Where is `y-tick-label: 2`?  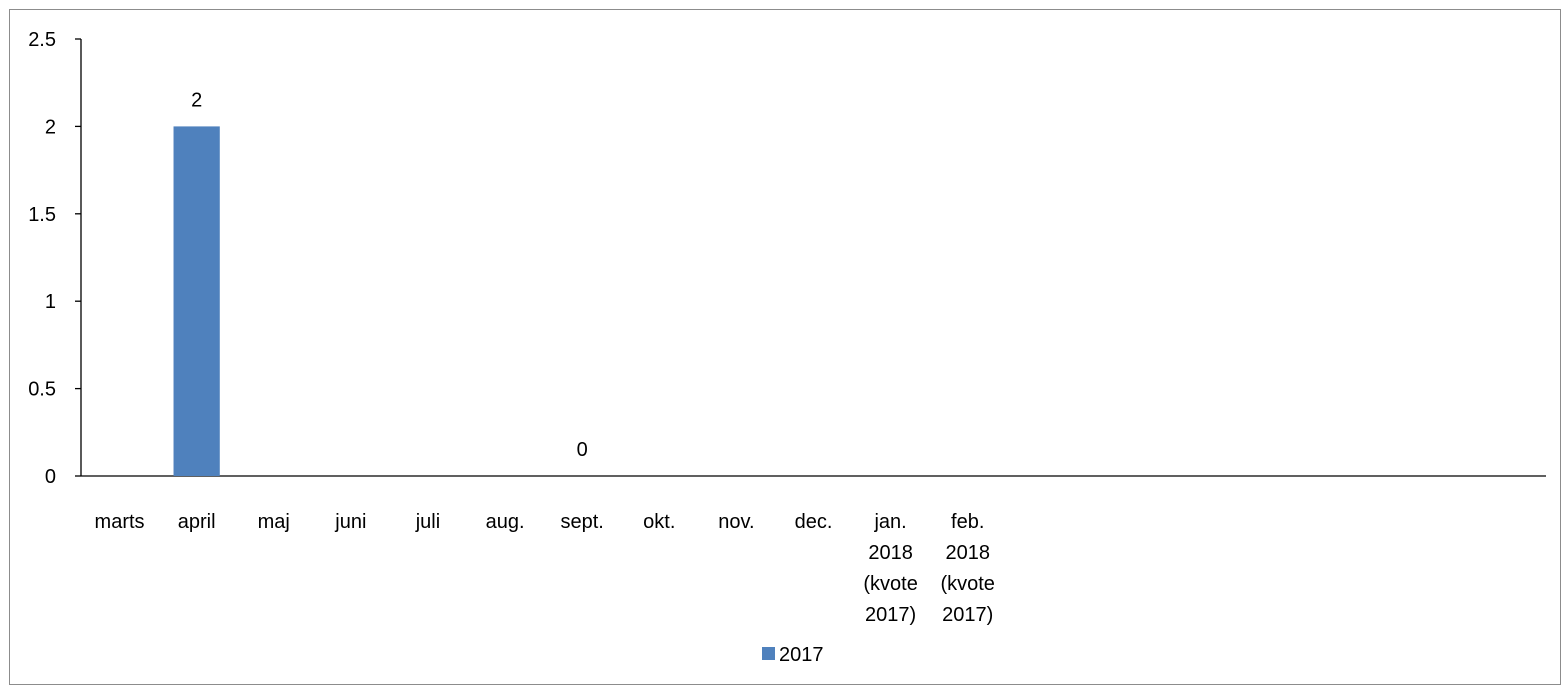
y-tick-label: 2 is located at coordinates (50, 127).